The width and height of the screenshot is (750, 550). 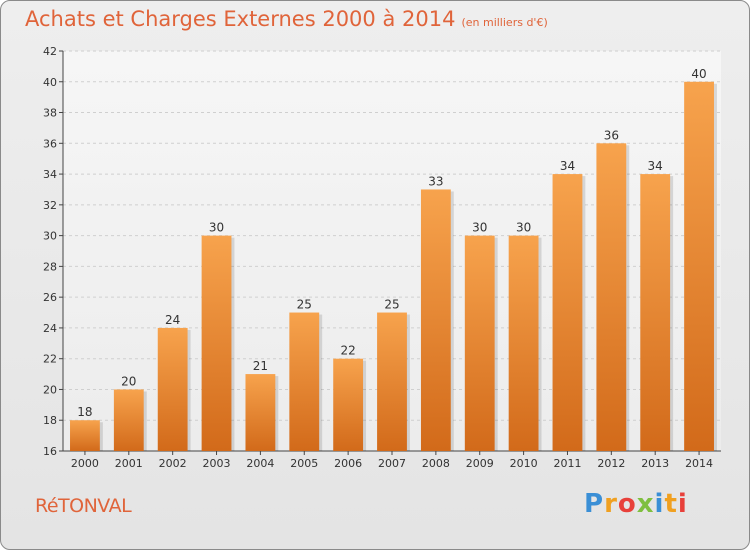 What do you see at coordinates (698, 74) in the screenshot?
I see `data-label-2014: 40` at bounding box center [698, 74].